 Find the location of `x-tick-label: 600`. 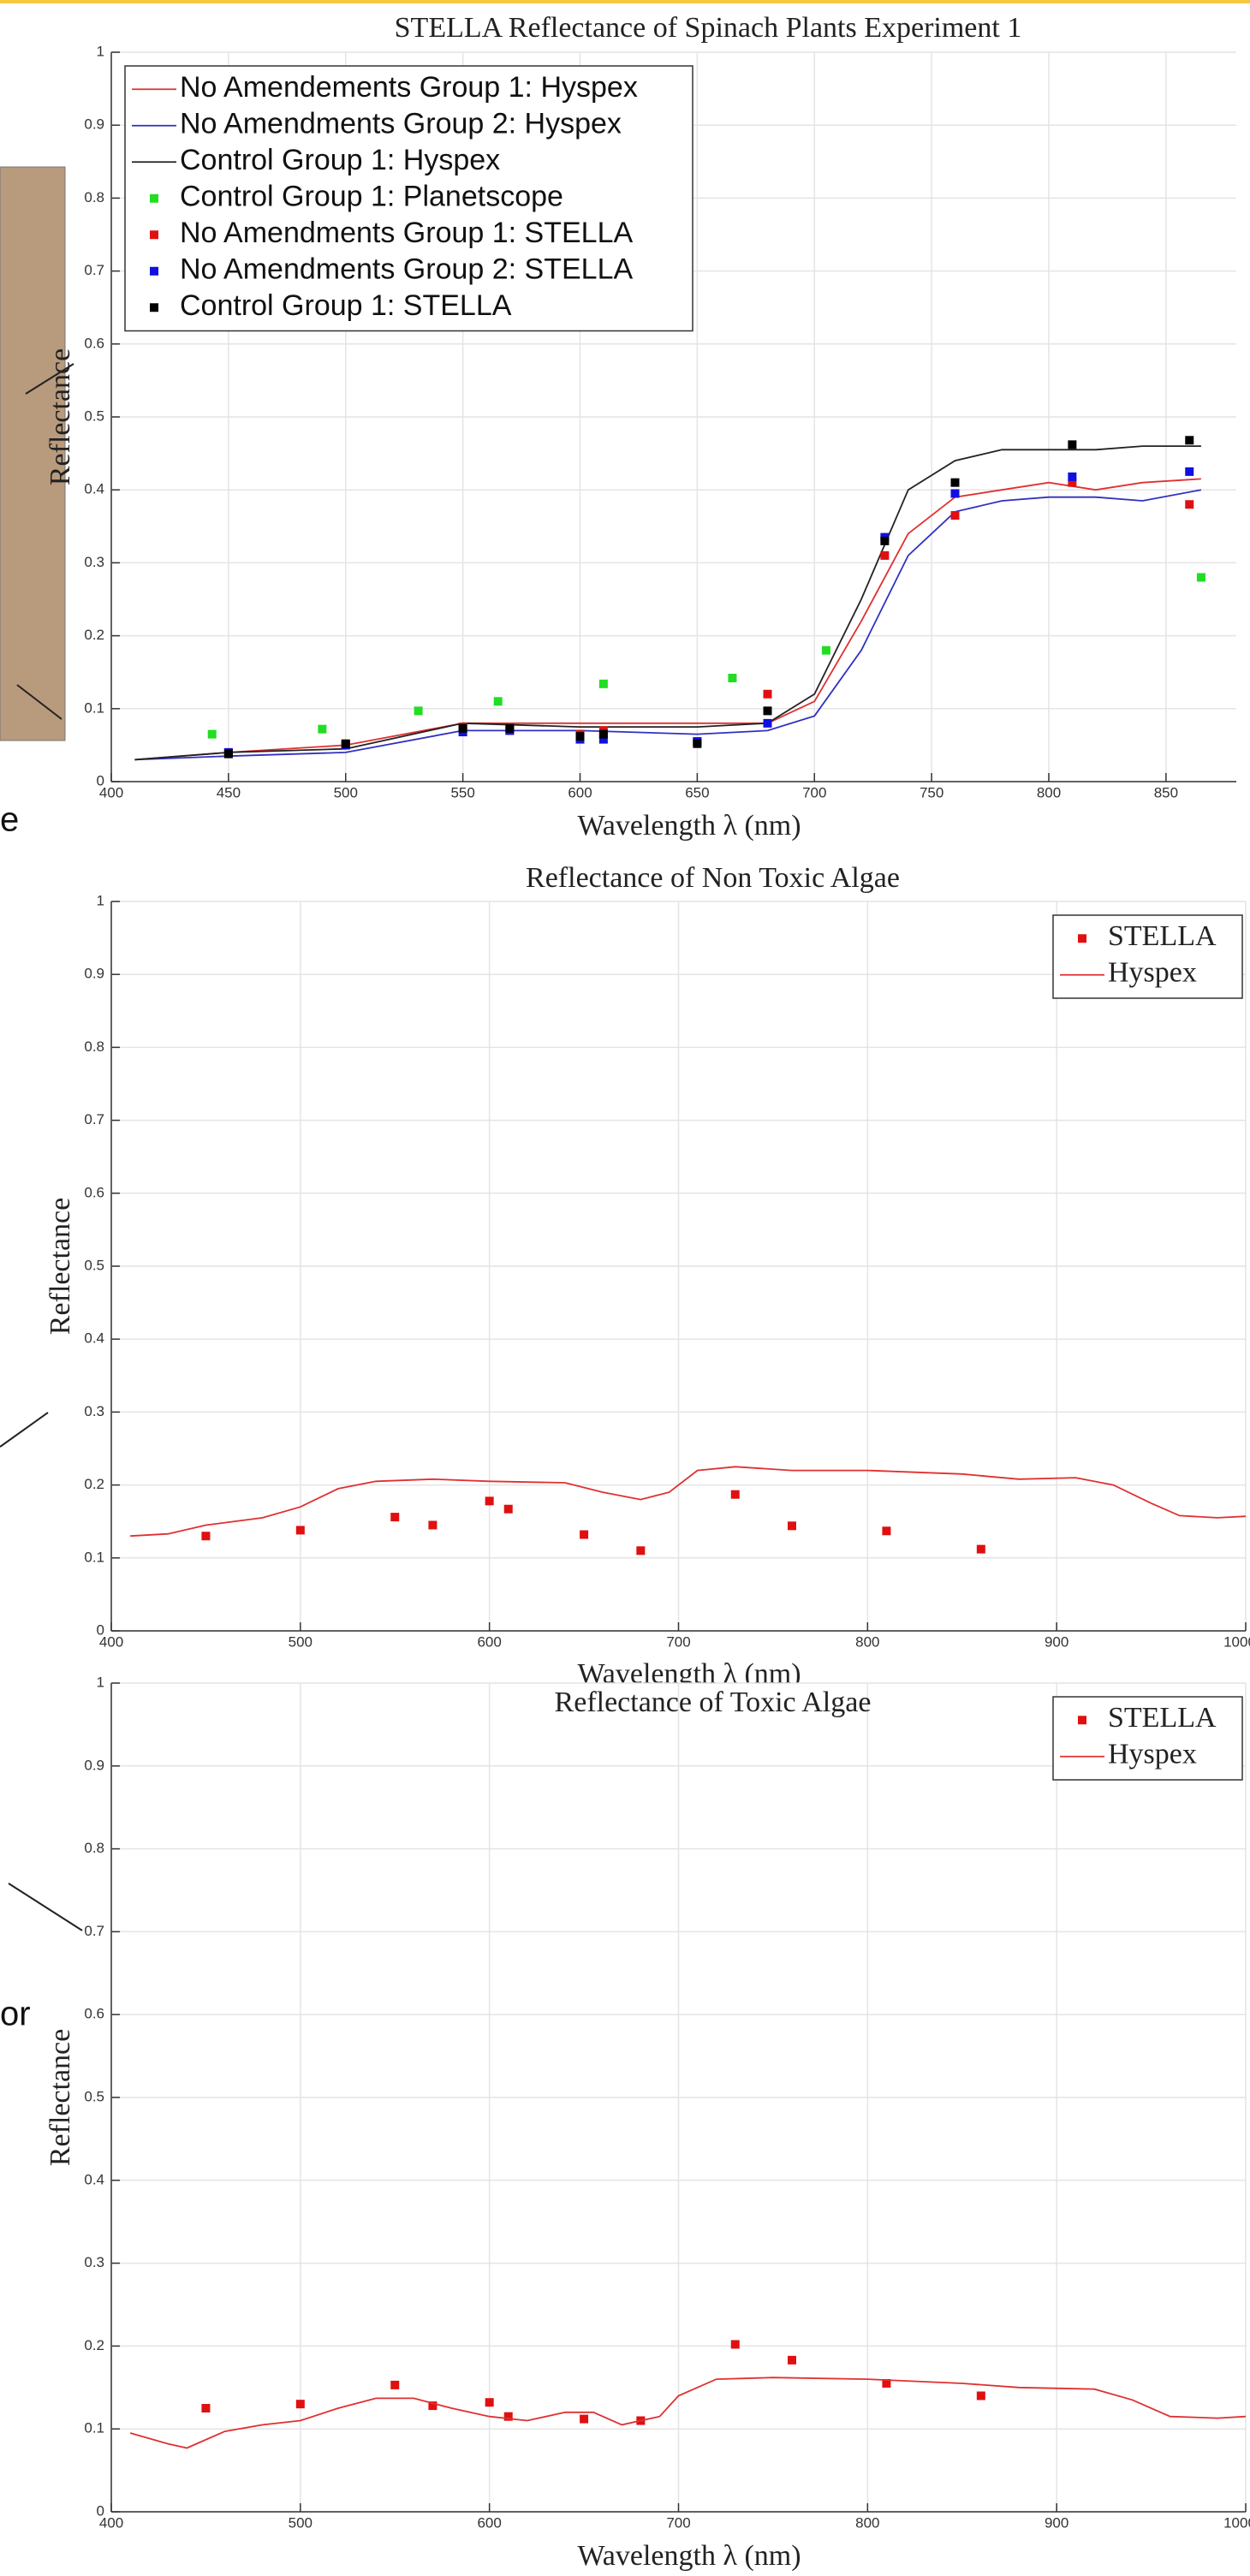

x-tick-label: 600 is located at coordinates (489, 1642).